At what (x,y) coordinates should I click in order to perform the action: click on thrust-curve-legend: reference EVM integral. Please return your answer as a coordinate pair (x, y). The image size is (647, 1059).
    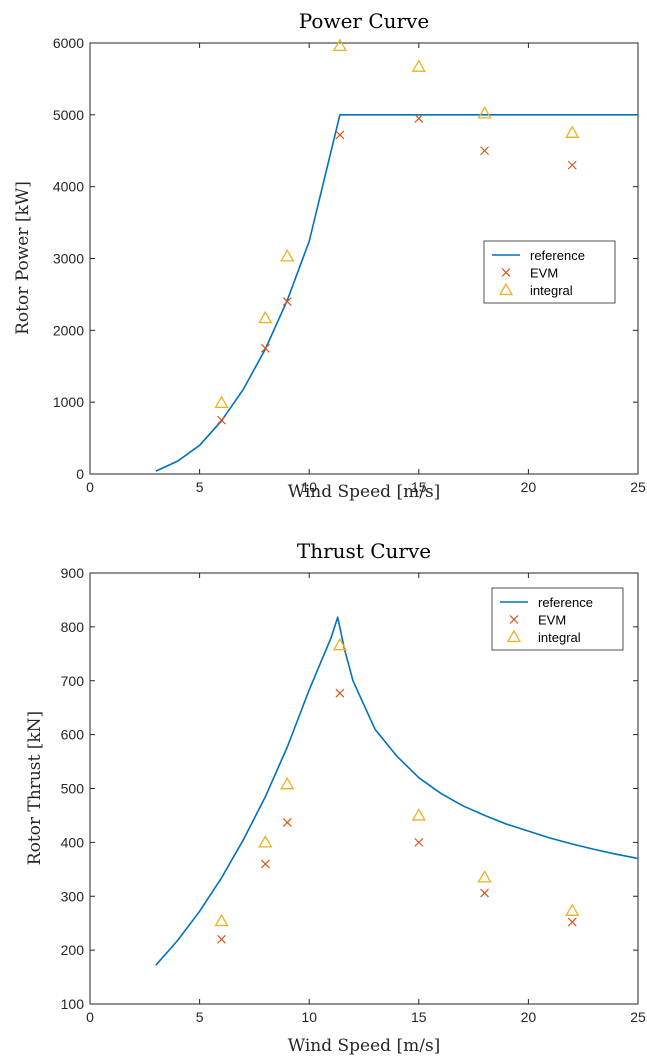
    Looking at the image, I should click on (557, 619).